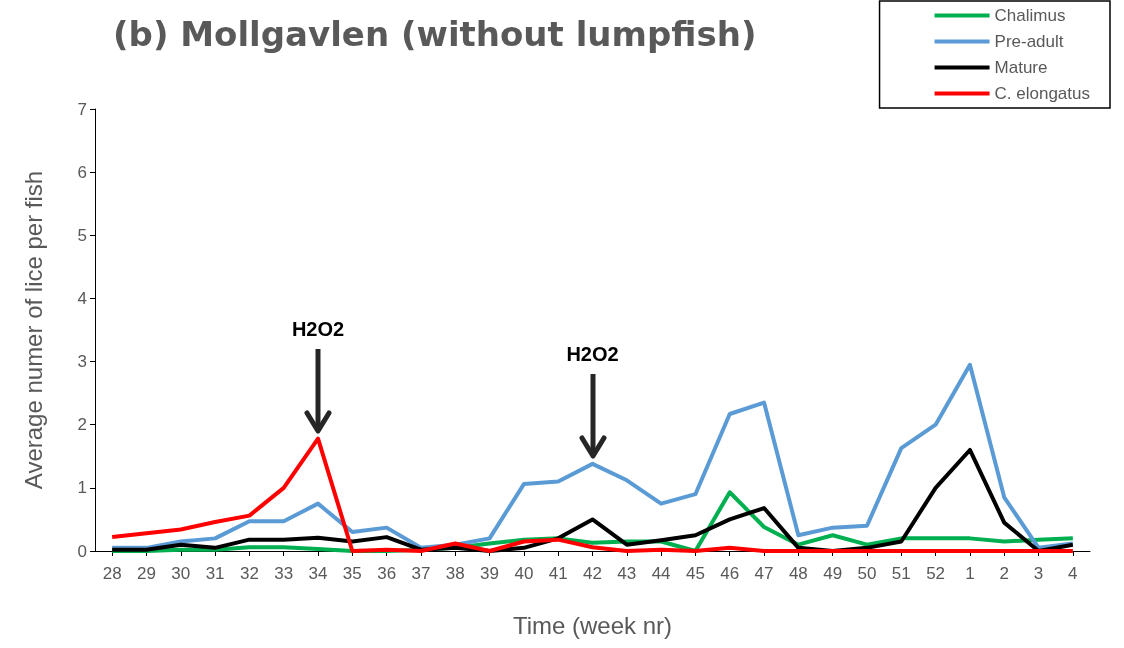 The image size is (1124, 648). I want to click on legend-label: C. elongatus, so click(1042, 93).